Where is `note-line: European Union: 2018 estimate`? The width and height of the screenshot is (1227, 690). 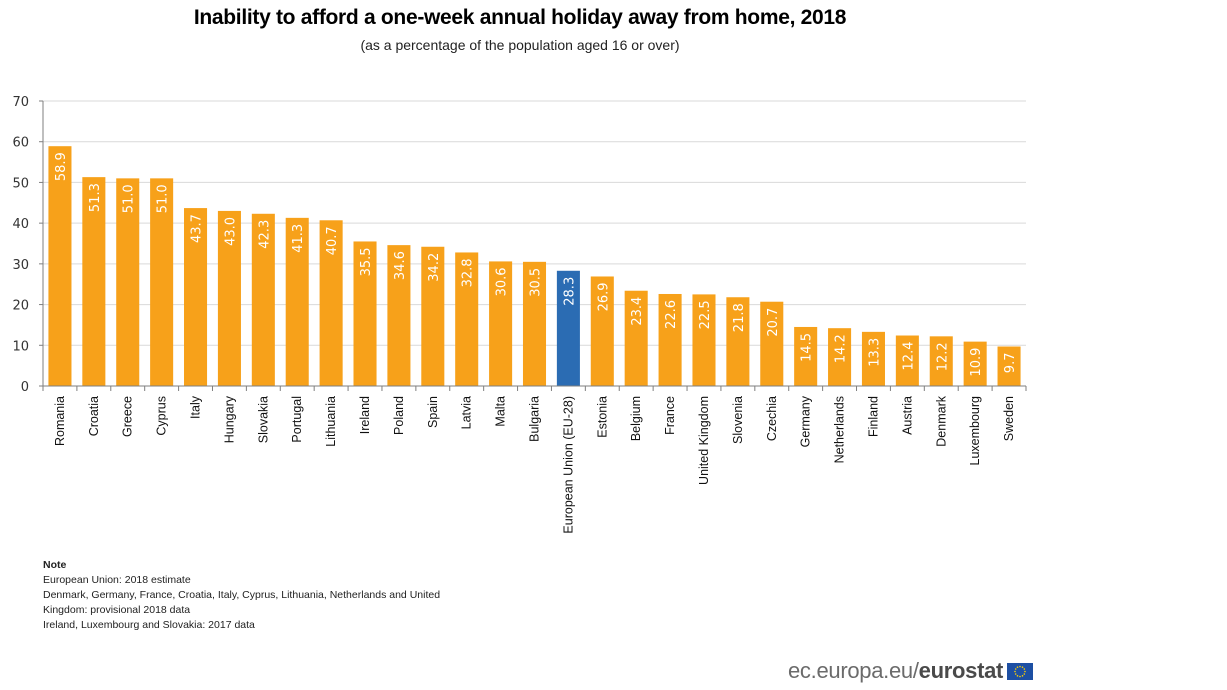
note-line: European Union: 2018 estimate is located at coordinates (117, 580).